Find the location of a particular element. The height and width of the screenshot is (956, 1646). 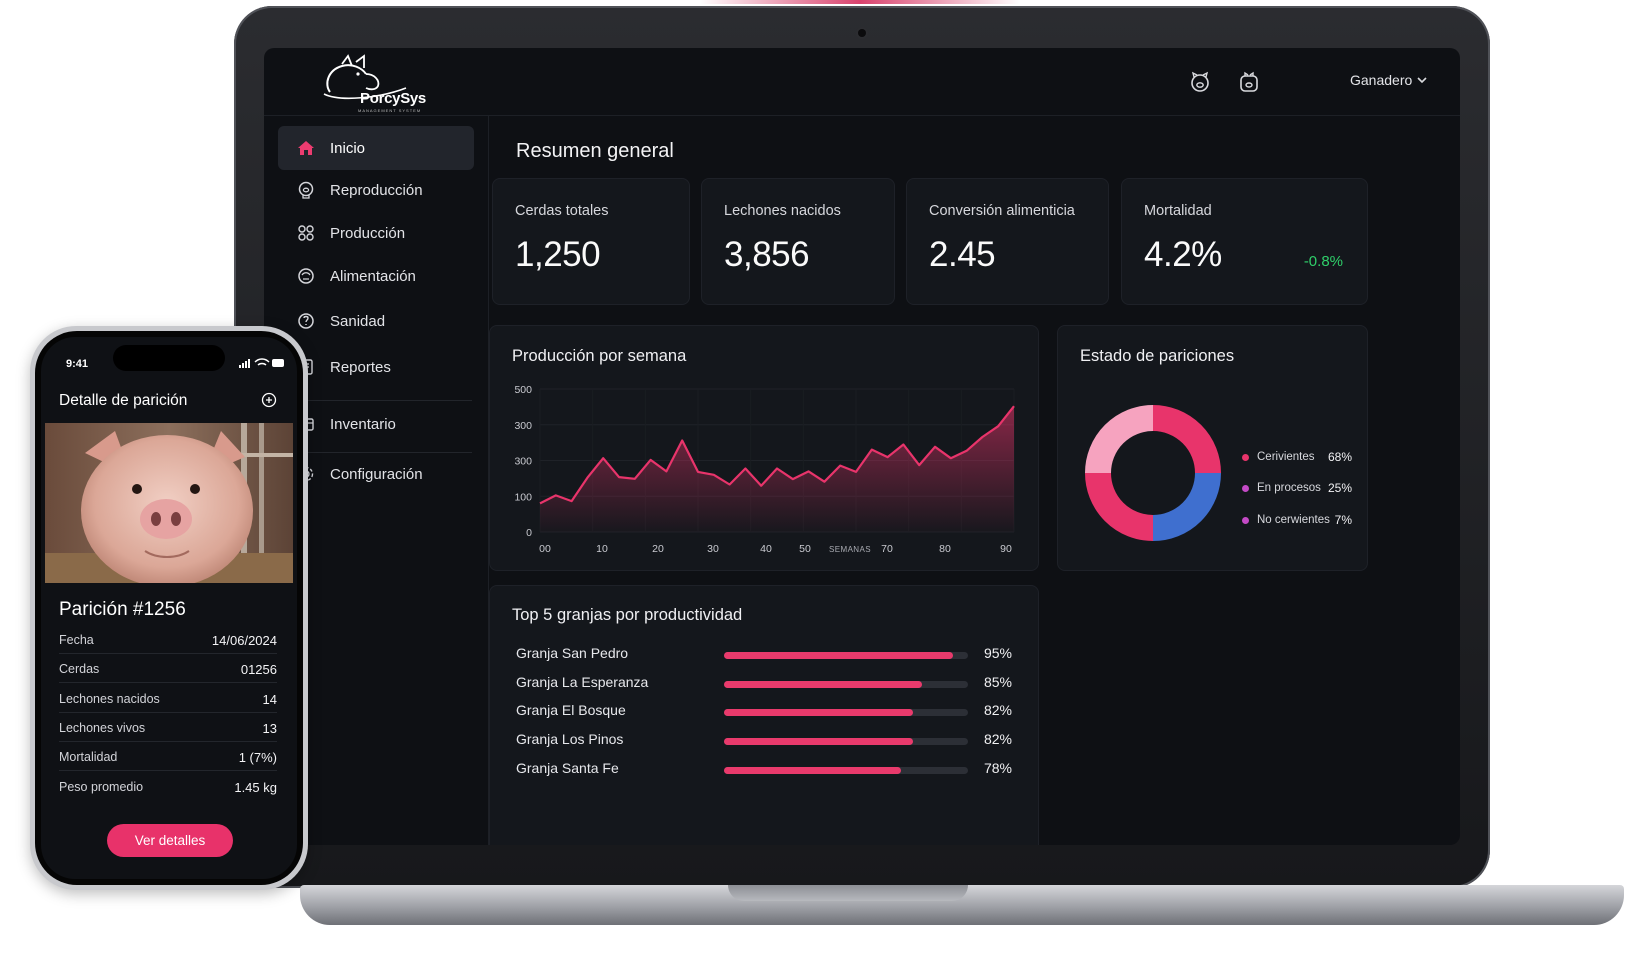

kpi-value: 4.2% is located at coordinates (1183, 254).